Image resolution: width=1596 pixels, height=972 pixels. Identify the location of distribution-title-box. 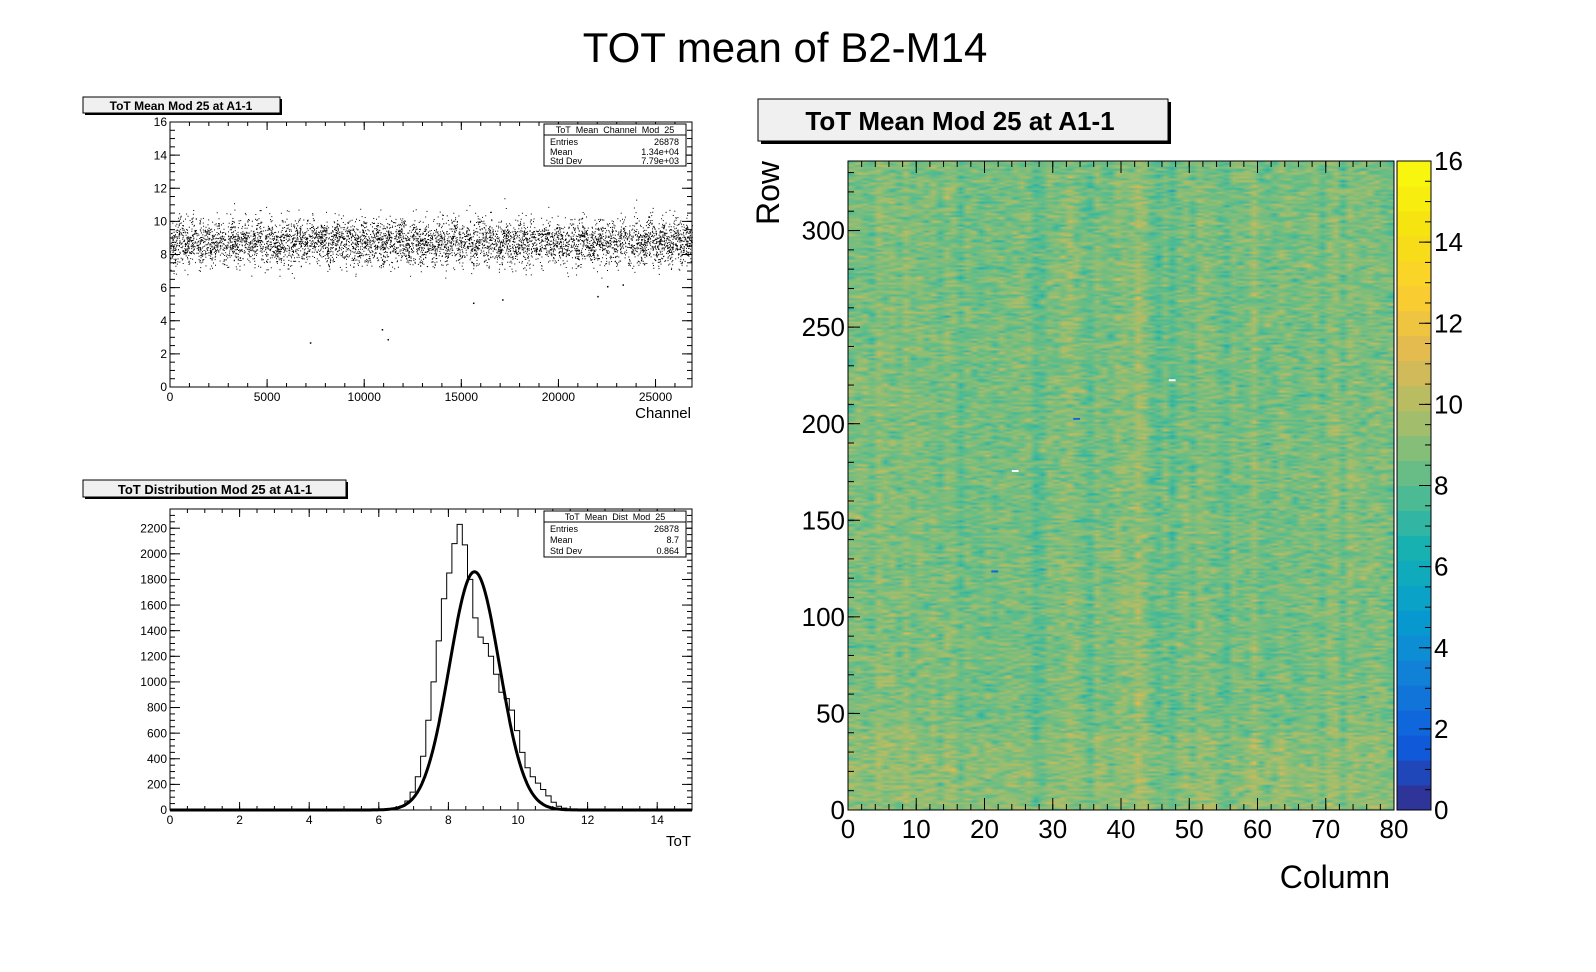
(214, 488).